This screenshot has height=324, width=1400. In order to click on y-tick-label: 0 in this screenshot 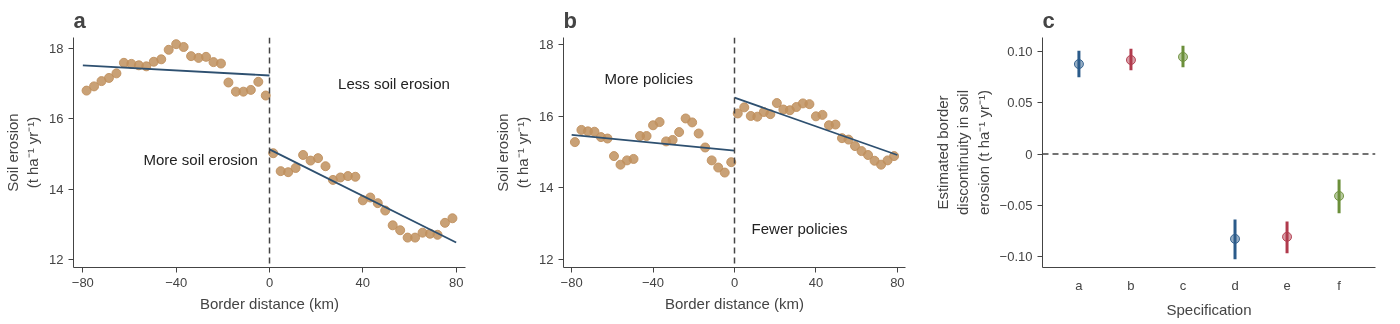, I will do `click(1029, 154)`.